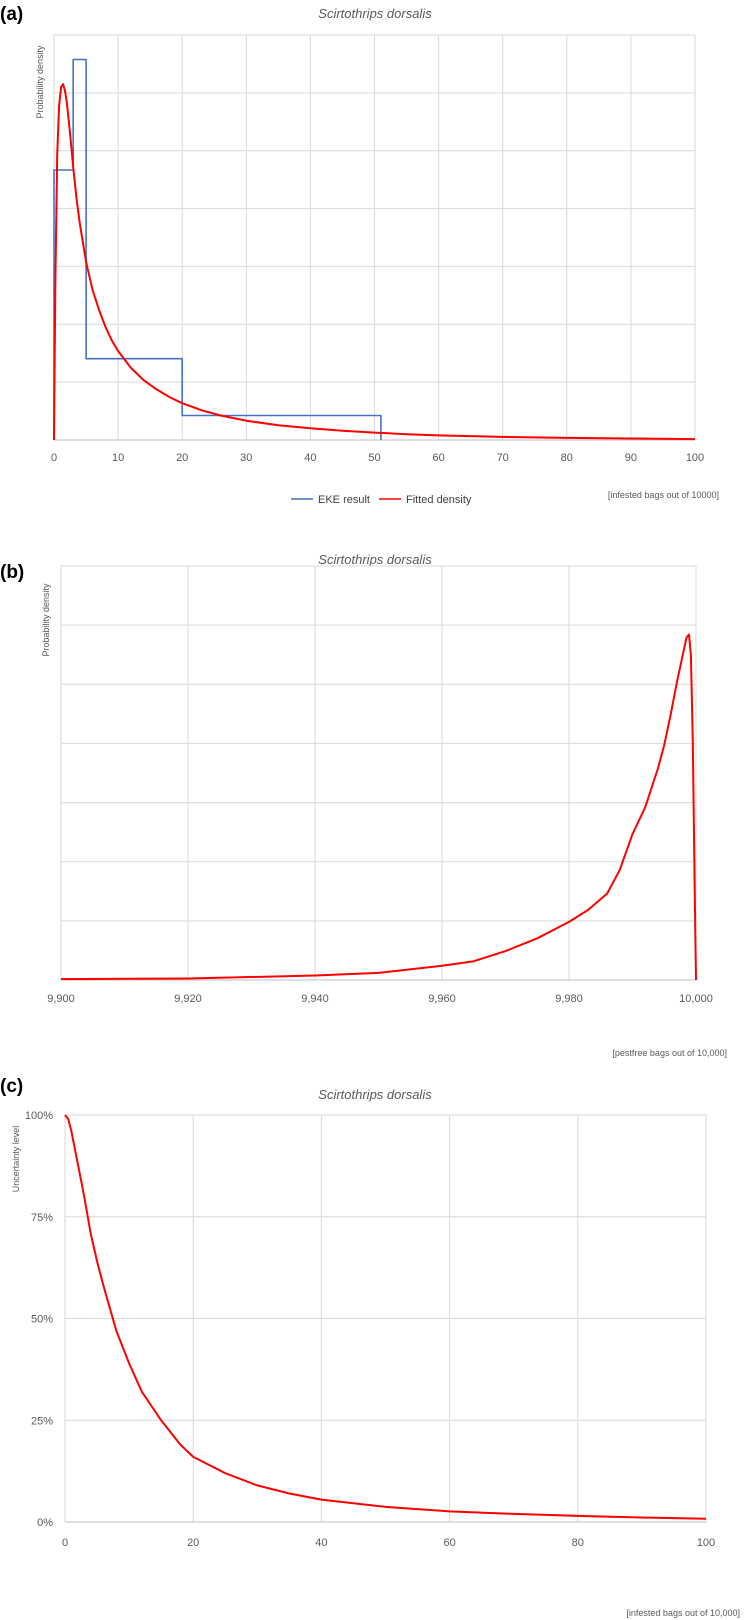 This screenshot has height=1620, width=750. I want to click on y-axis-label-a: Probability density, so click(40, 82).